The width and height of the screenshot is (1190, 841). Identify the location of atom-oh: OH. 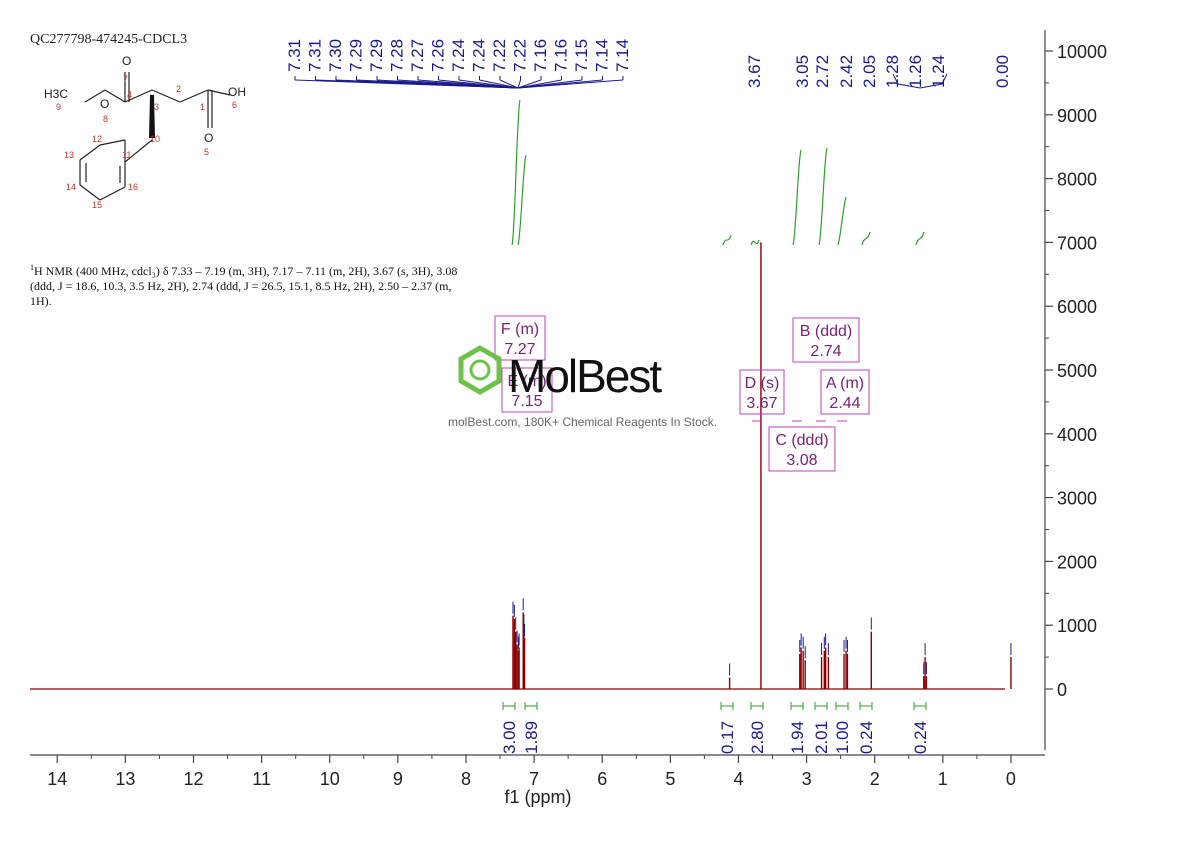
(237, 92).